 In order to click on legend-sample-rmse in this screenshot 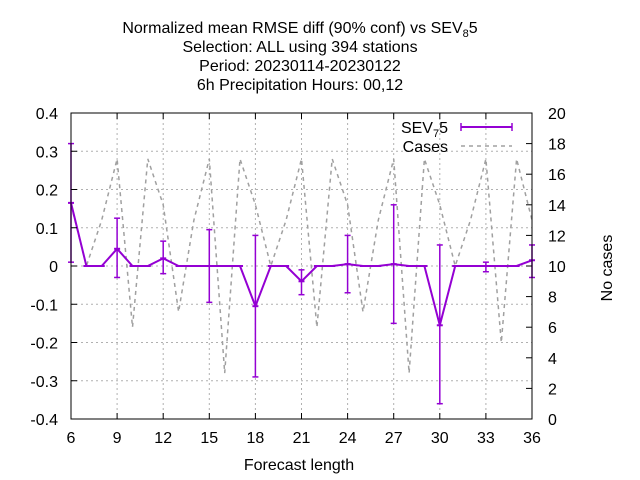, I will do `click(486, 127)`.